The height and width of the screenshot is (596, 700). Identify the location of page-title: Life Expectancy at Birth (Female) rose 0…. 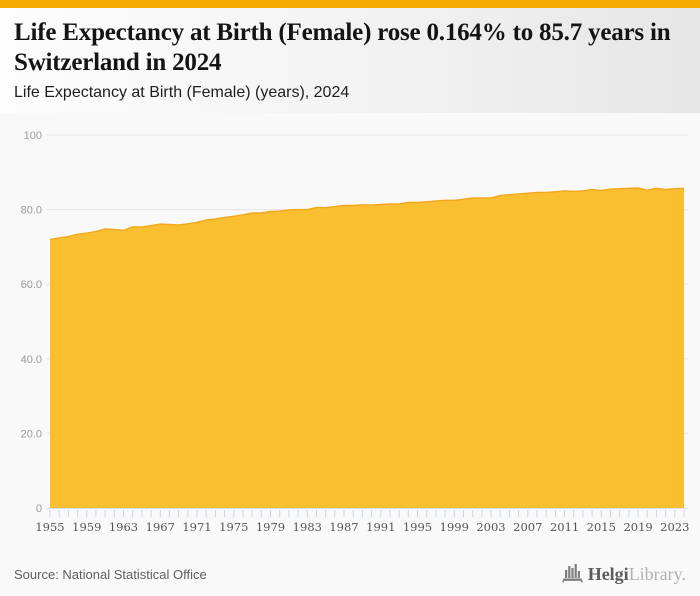
(342, 47).